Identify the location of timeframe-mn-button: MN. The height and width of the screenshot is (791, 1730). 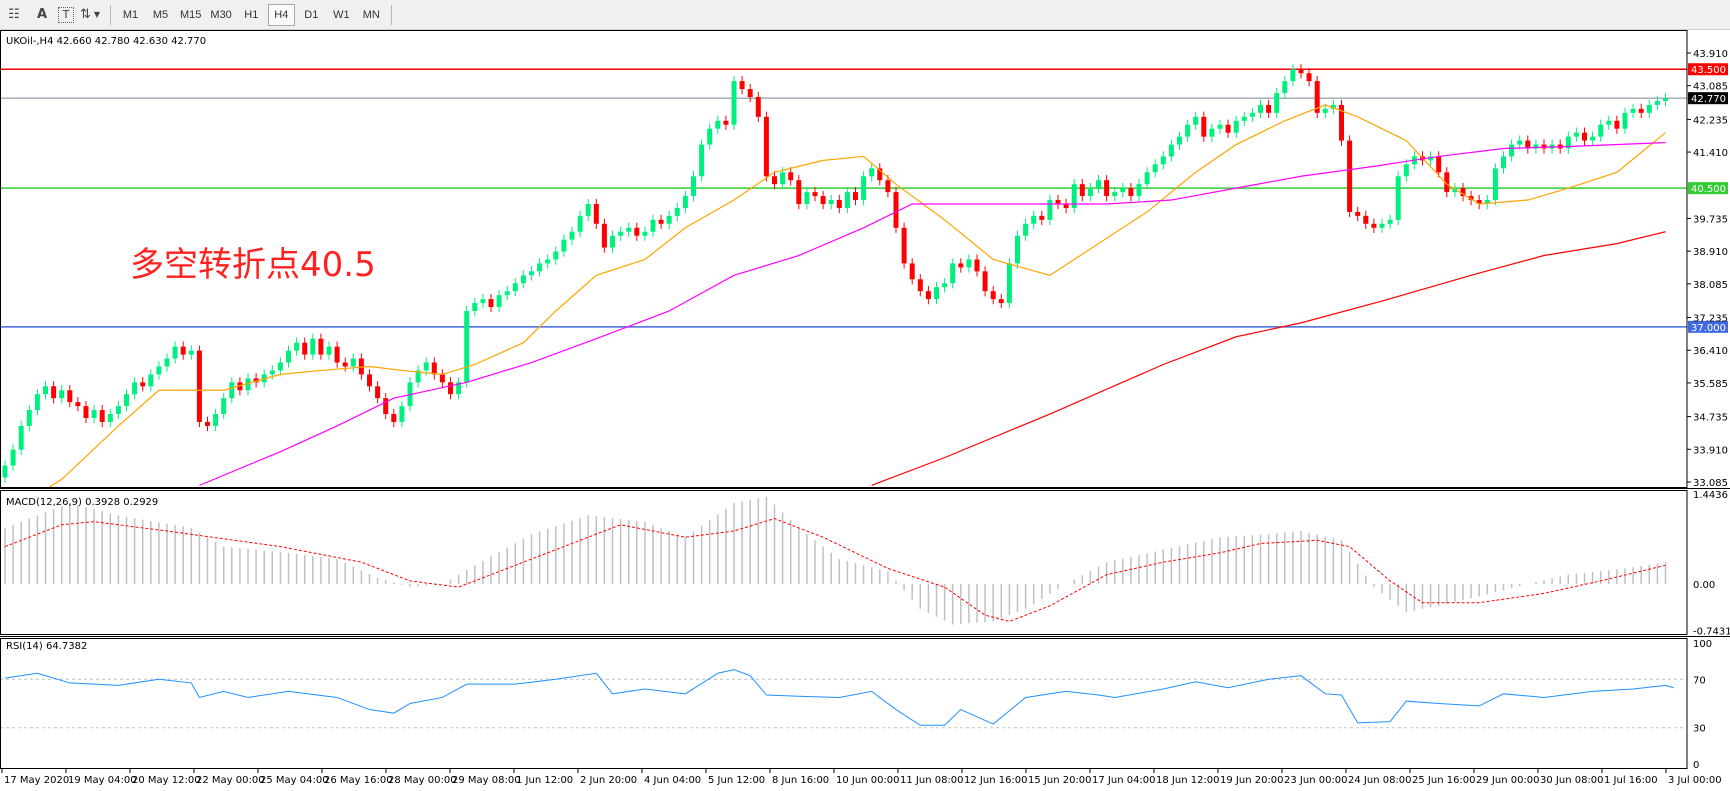
(371, 14).